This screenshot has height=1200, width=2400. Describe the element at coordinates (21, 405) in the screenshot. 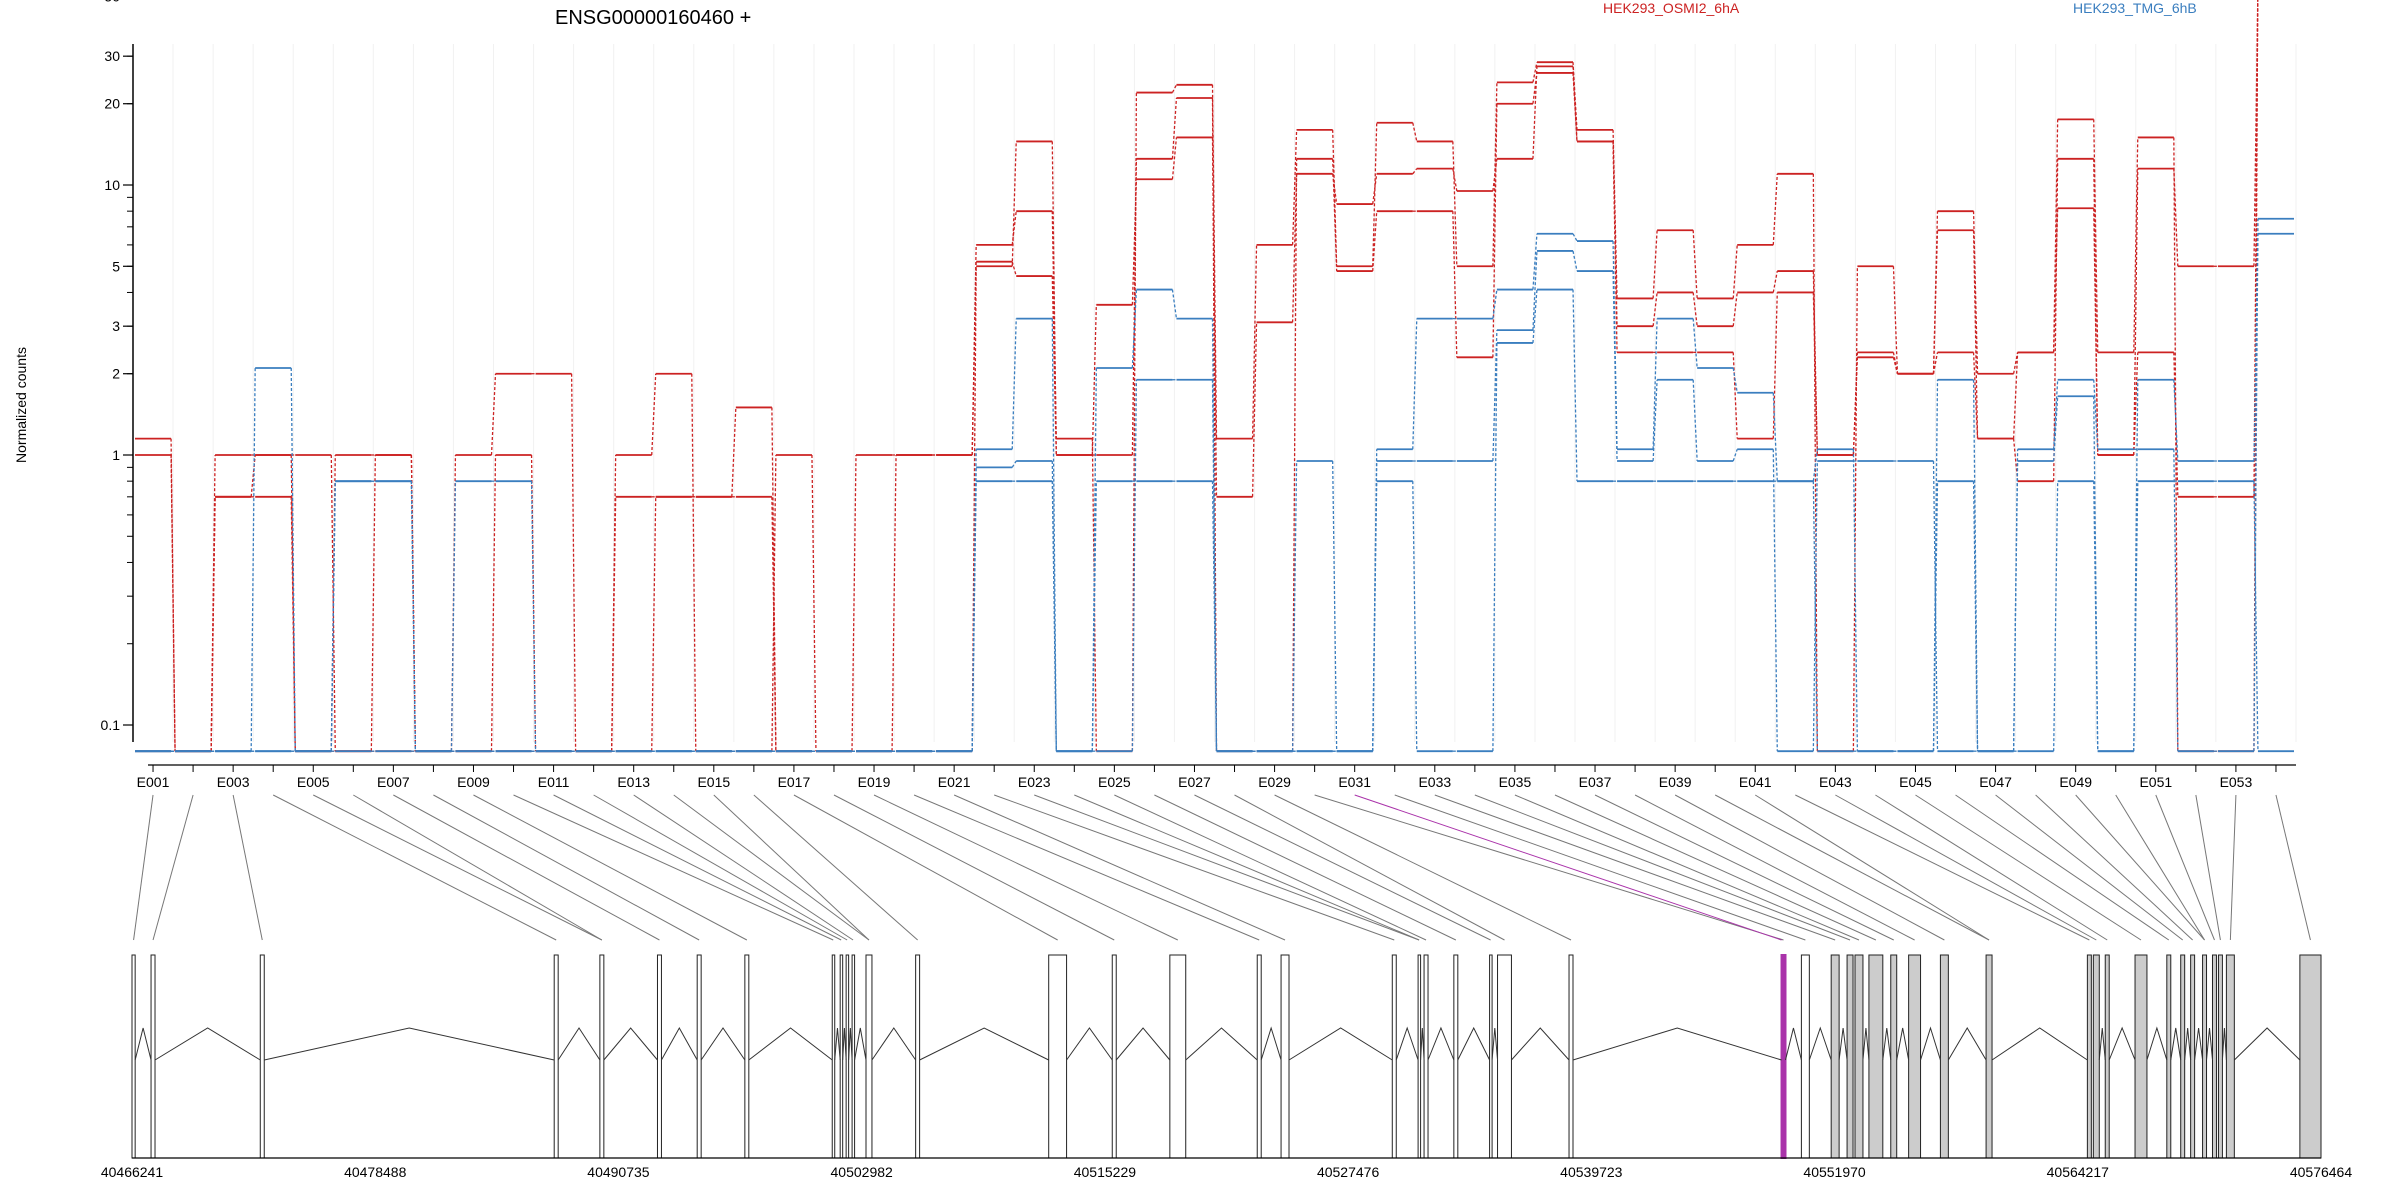

I see `y-axis-label: Normalized counts` at that location.